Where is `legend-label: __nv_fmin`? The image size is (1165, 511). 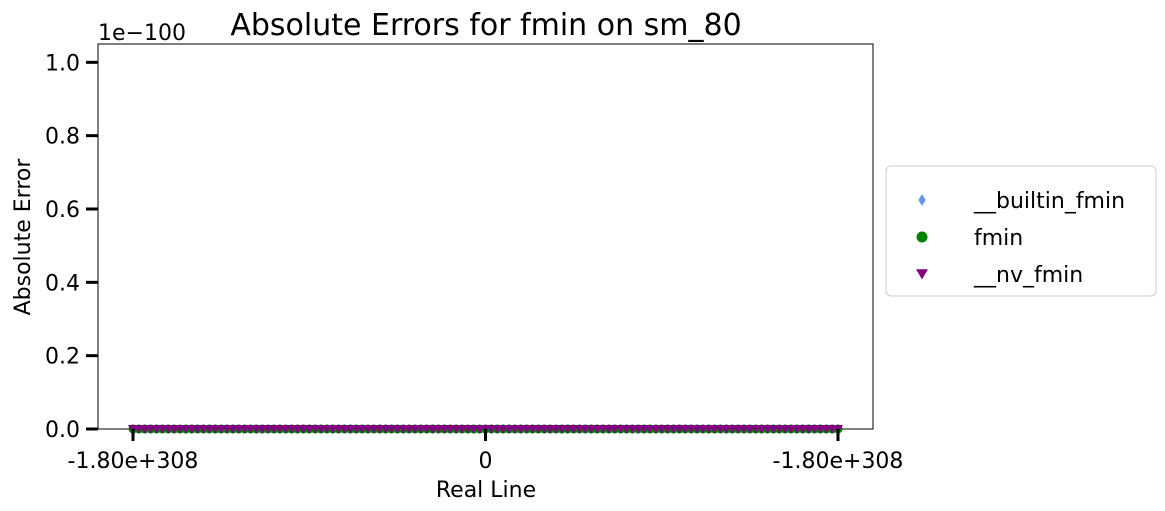 legend-label: __nv_fmin is located at coordinates (1028, 275).